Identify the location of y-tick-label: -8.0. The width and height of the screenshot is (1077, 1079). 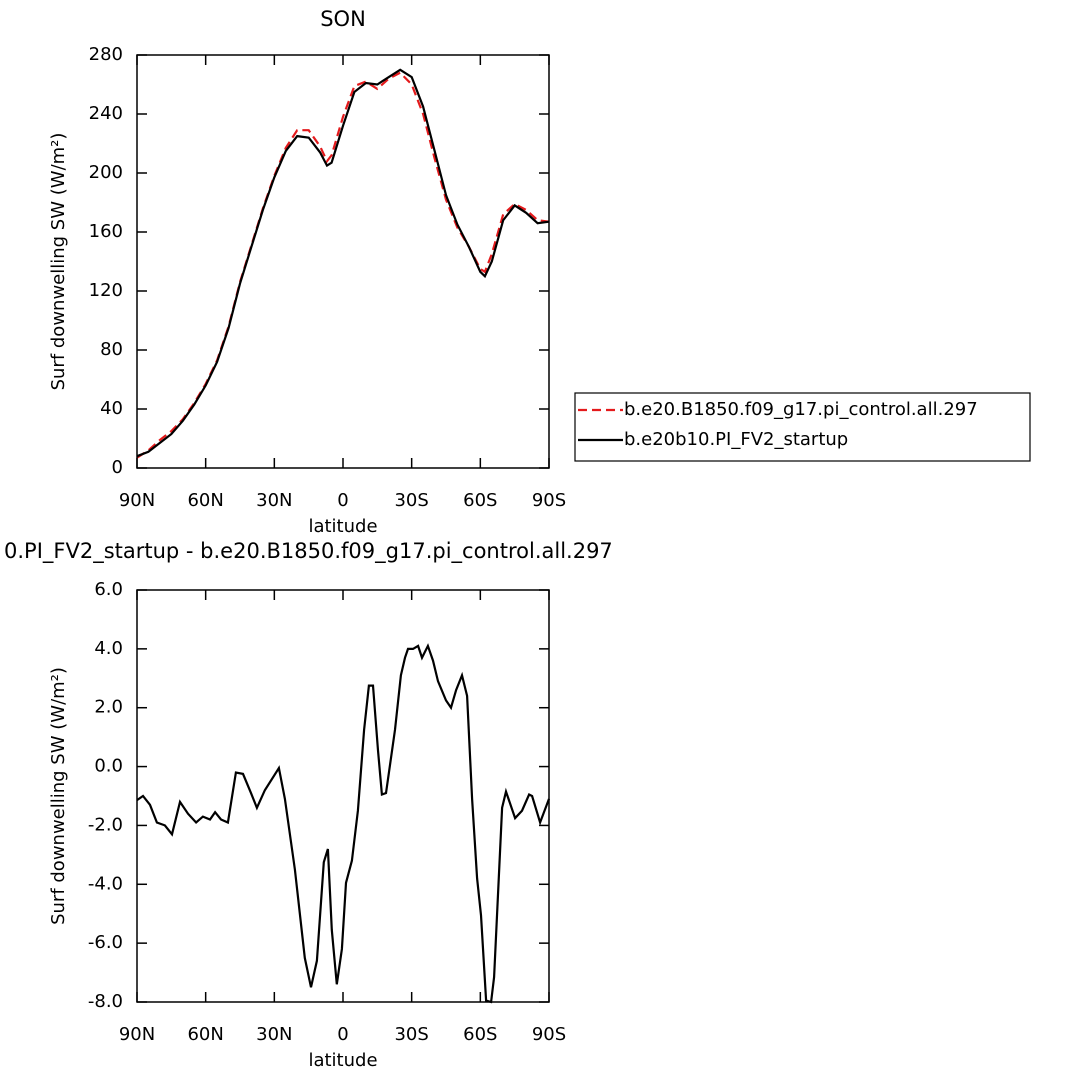
(105, 1001).